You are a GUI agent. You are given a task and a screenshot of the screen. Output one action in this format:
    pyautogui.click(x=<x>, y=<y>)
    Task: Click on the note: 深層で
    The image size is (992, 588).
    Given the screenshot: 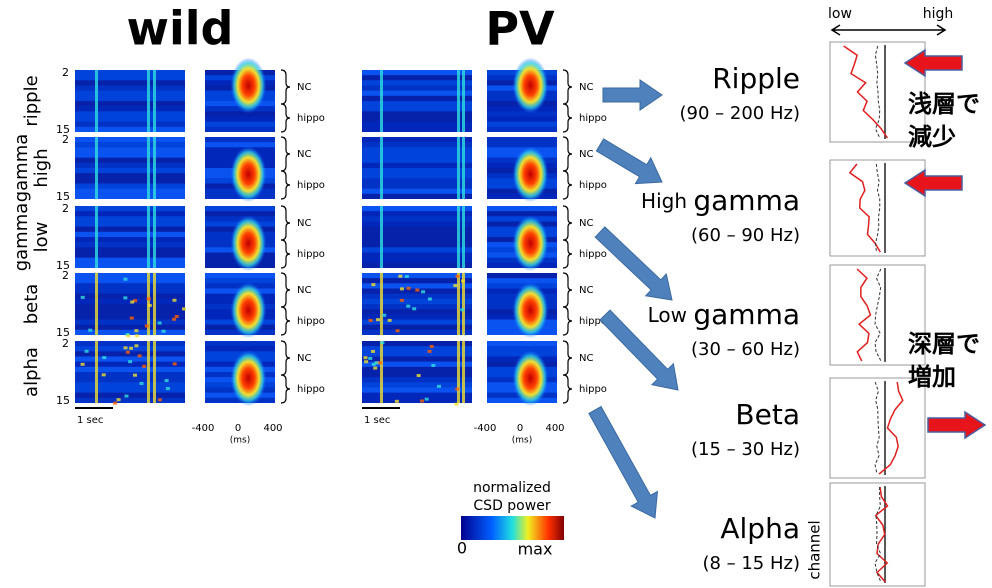 What is the action you would take?
    pyautogui.click(x=944, y=344)
    